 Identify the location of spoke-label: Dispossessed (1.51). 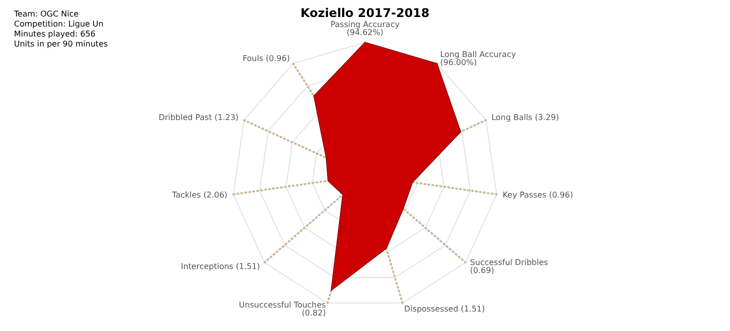
(444, 309).